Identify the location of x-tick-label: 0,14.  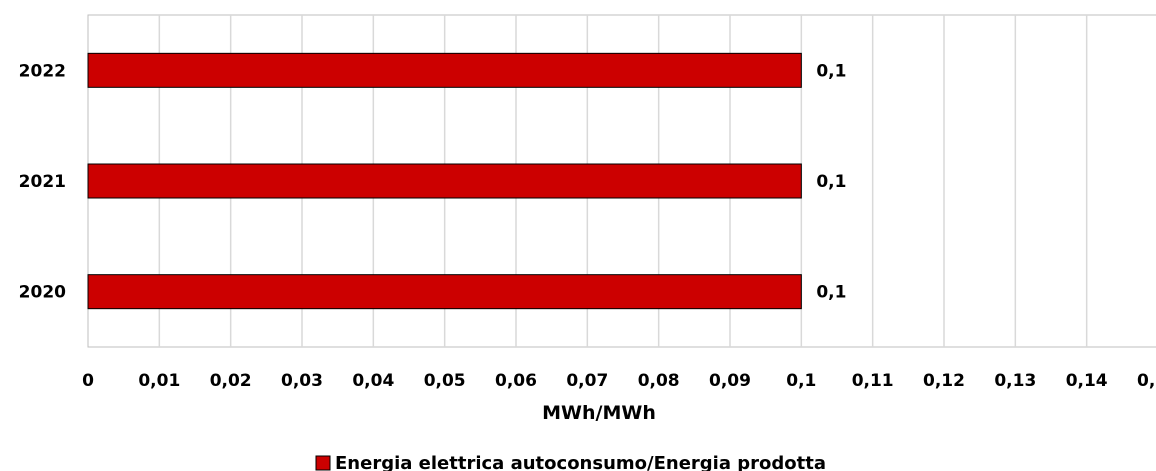
(1087, 381).